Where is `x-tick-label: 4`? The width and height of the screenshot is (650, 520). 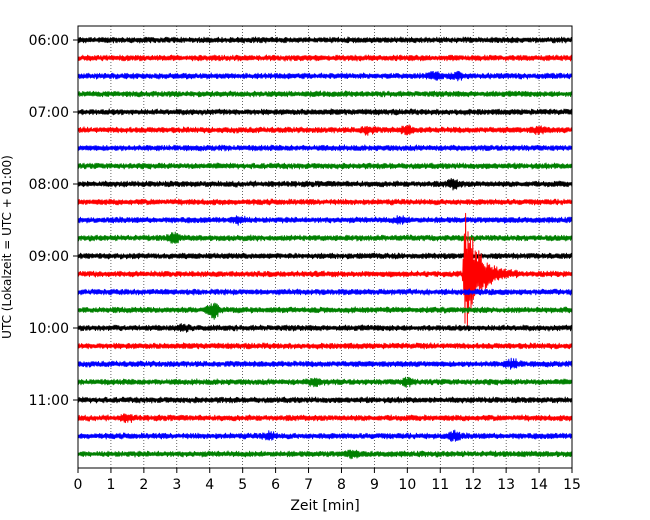
x-tick-label: 4 is located at coordinates (209, 485).